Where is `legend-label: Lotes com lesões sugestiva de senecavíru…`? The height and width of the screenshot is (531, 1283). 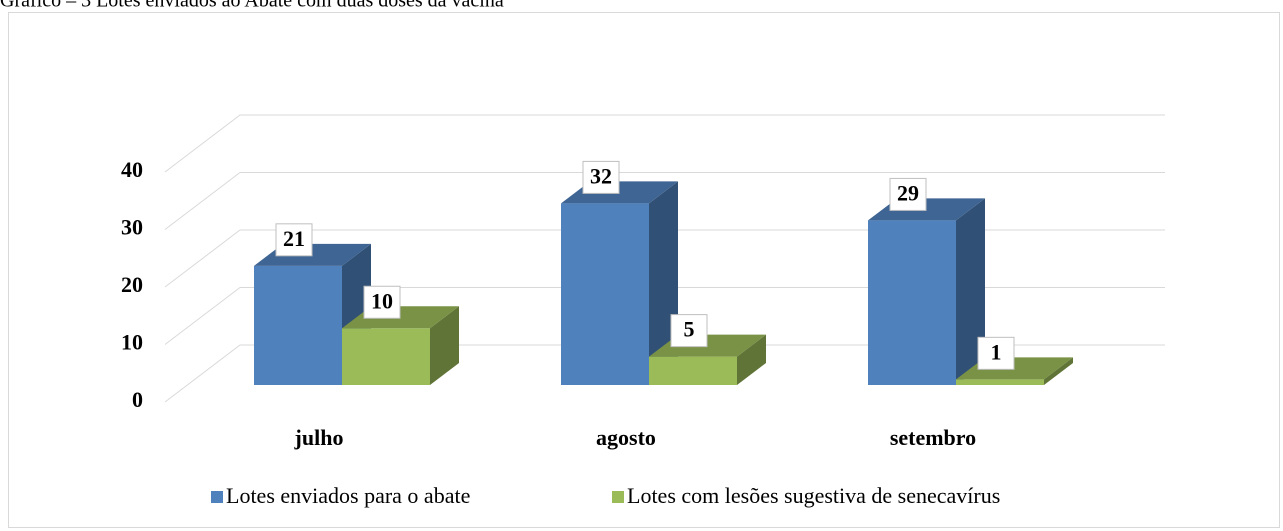 legend-label: Lotes com lesões sugestiva de senecavíru… is located at coordinates (813, 495).